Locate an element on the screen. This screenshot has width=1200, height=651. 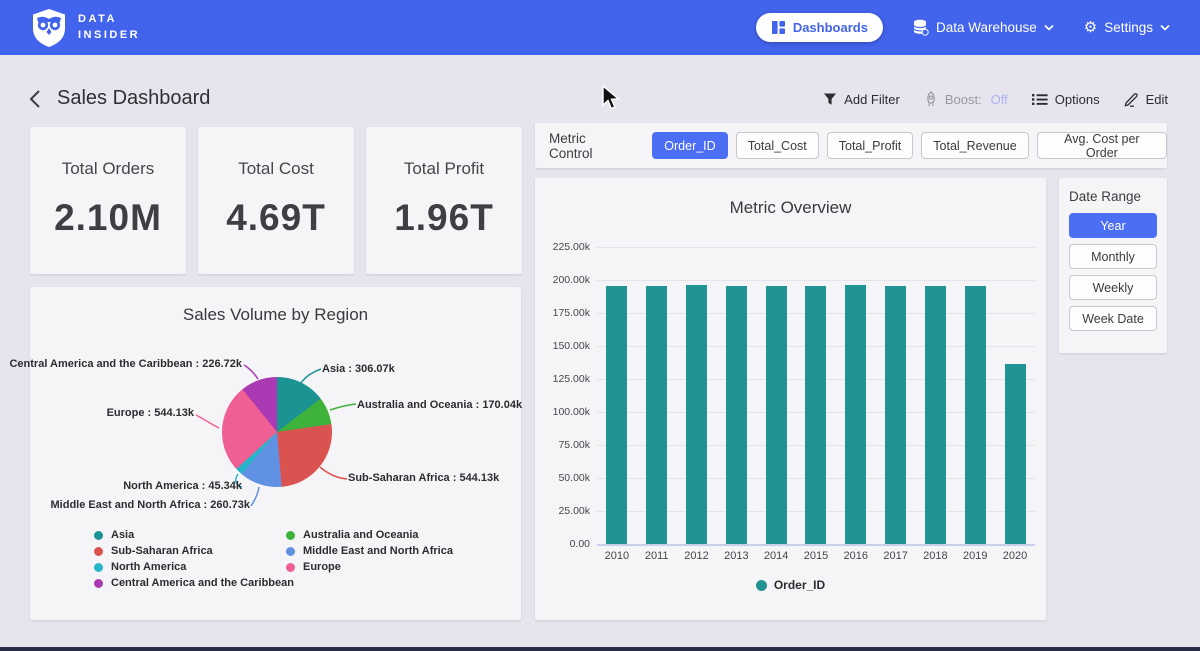
x-axis-tick-label: 2015 is located at coordinates (816, 556).